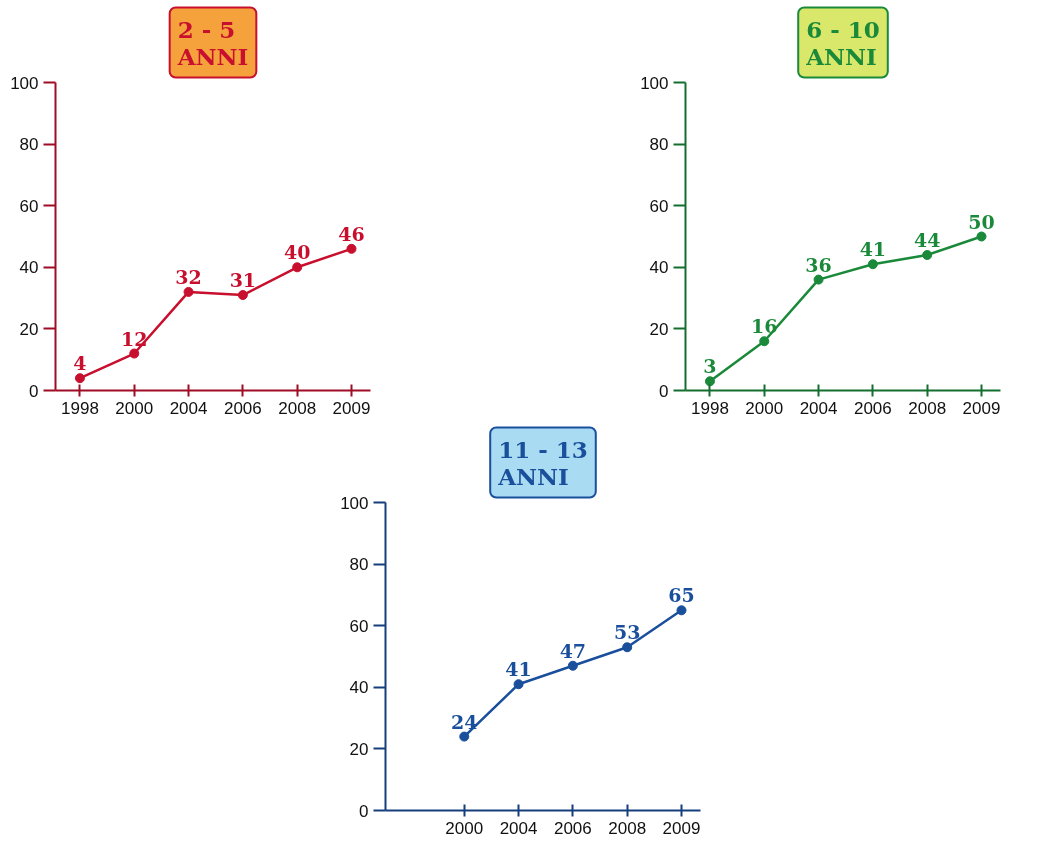  What do you see at coordinates (464, 721) in the screenshot?
I see `data-label: 24` at bounding box center [464, 721].